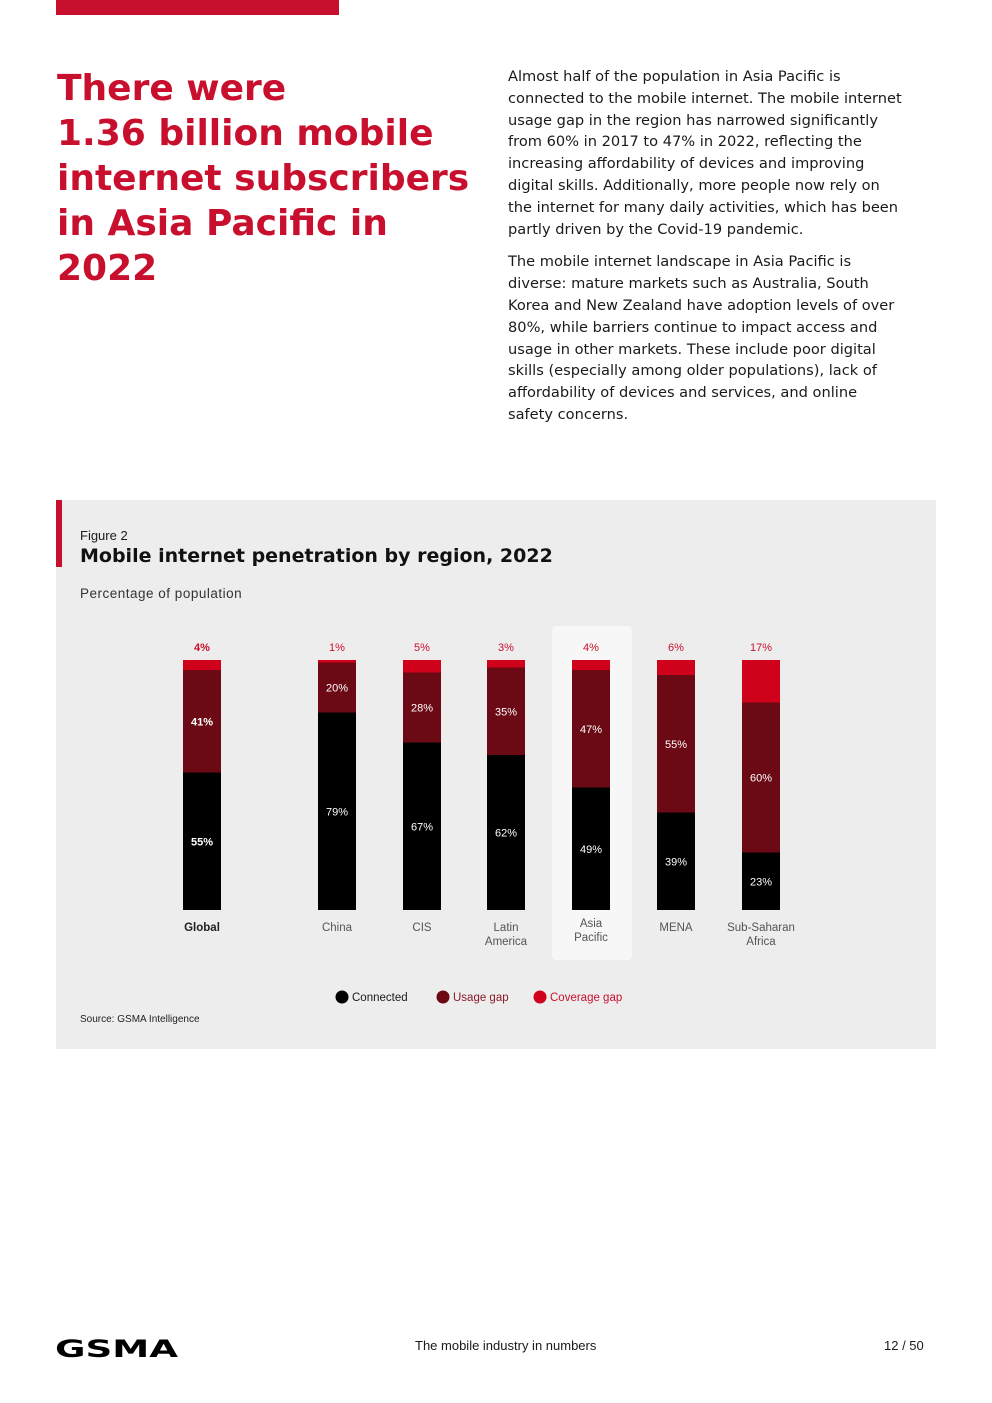 This screenshot has height=1403, width=992. Describe the element at coordinates (676, 667) in the screenshot. I see `bar-coverage-gap-mena` at that location.